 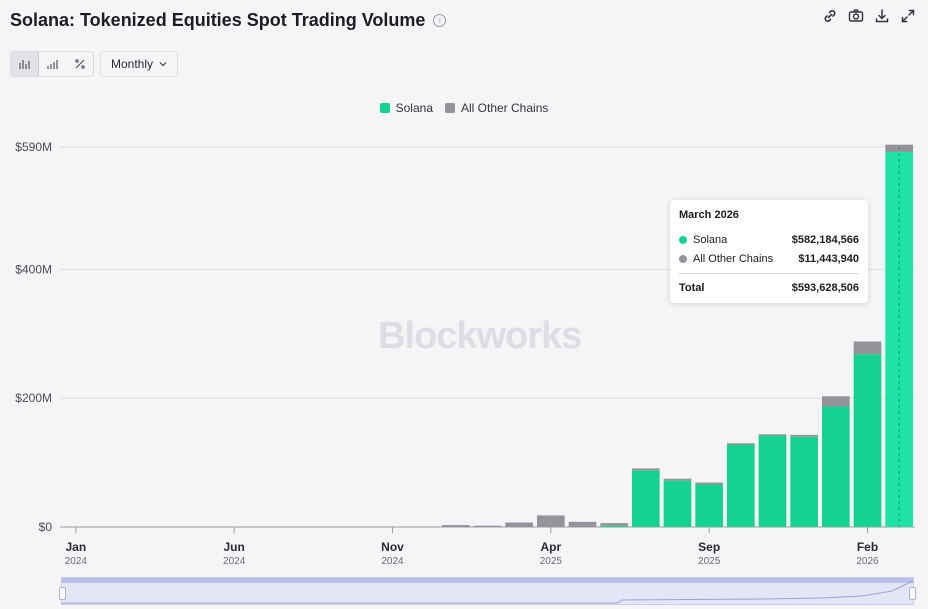 I want to click on tooltip-dot-other-chains, so click(x=683, y=258).